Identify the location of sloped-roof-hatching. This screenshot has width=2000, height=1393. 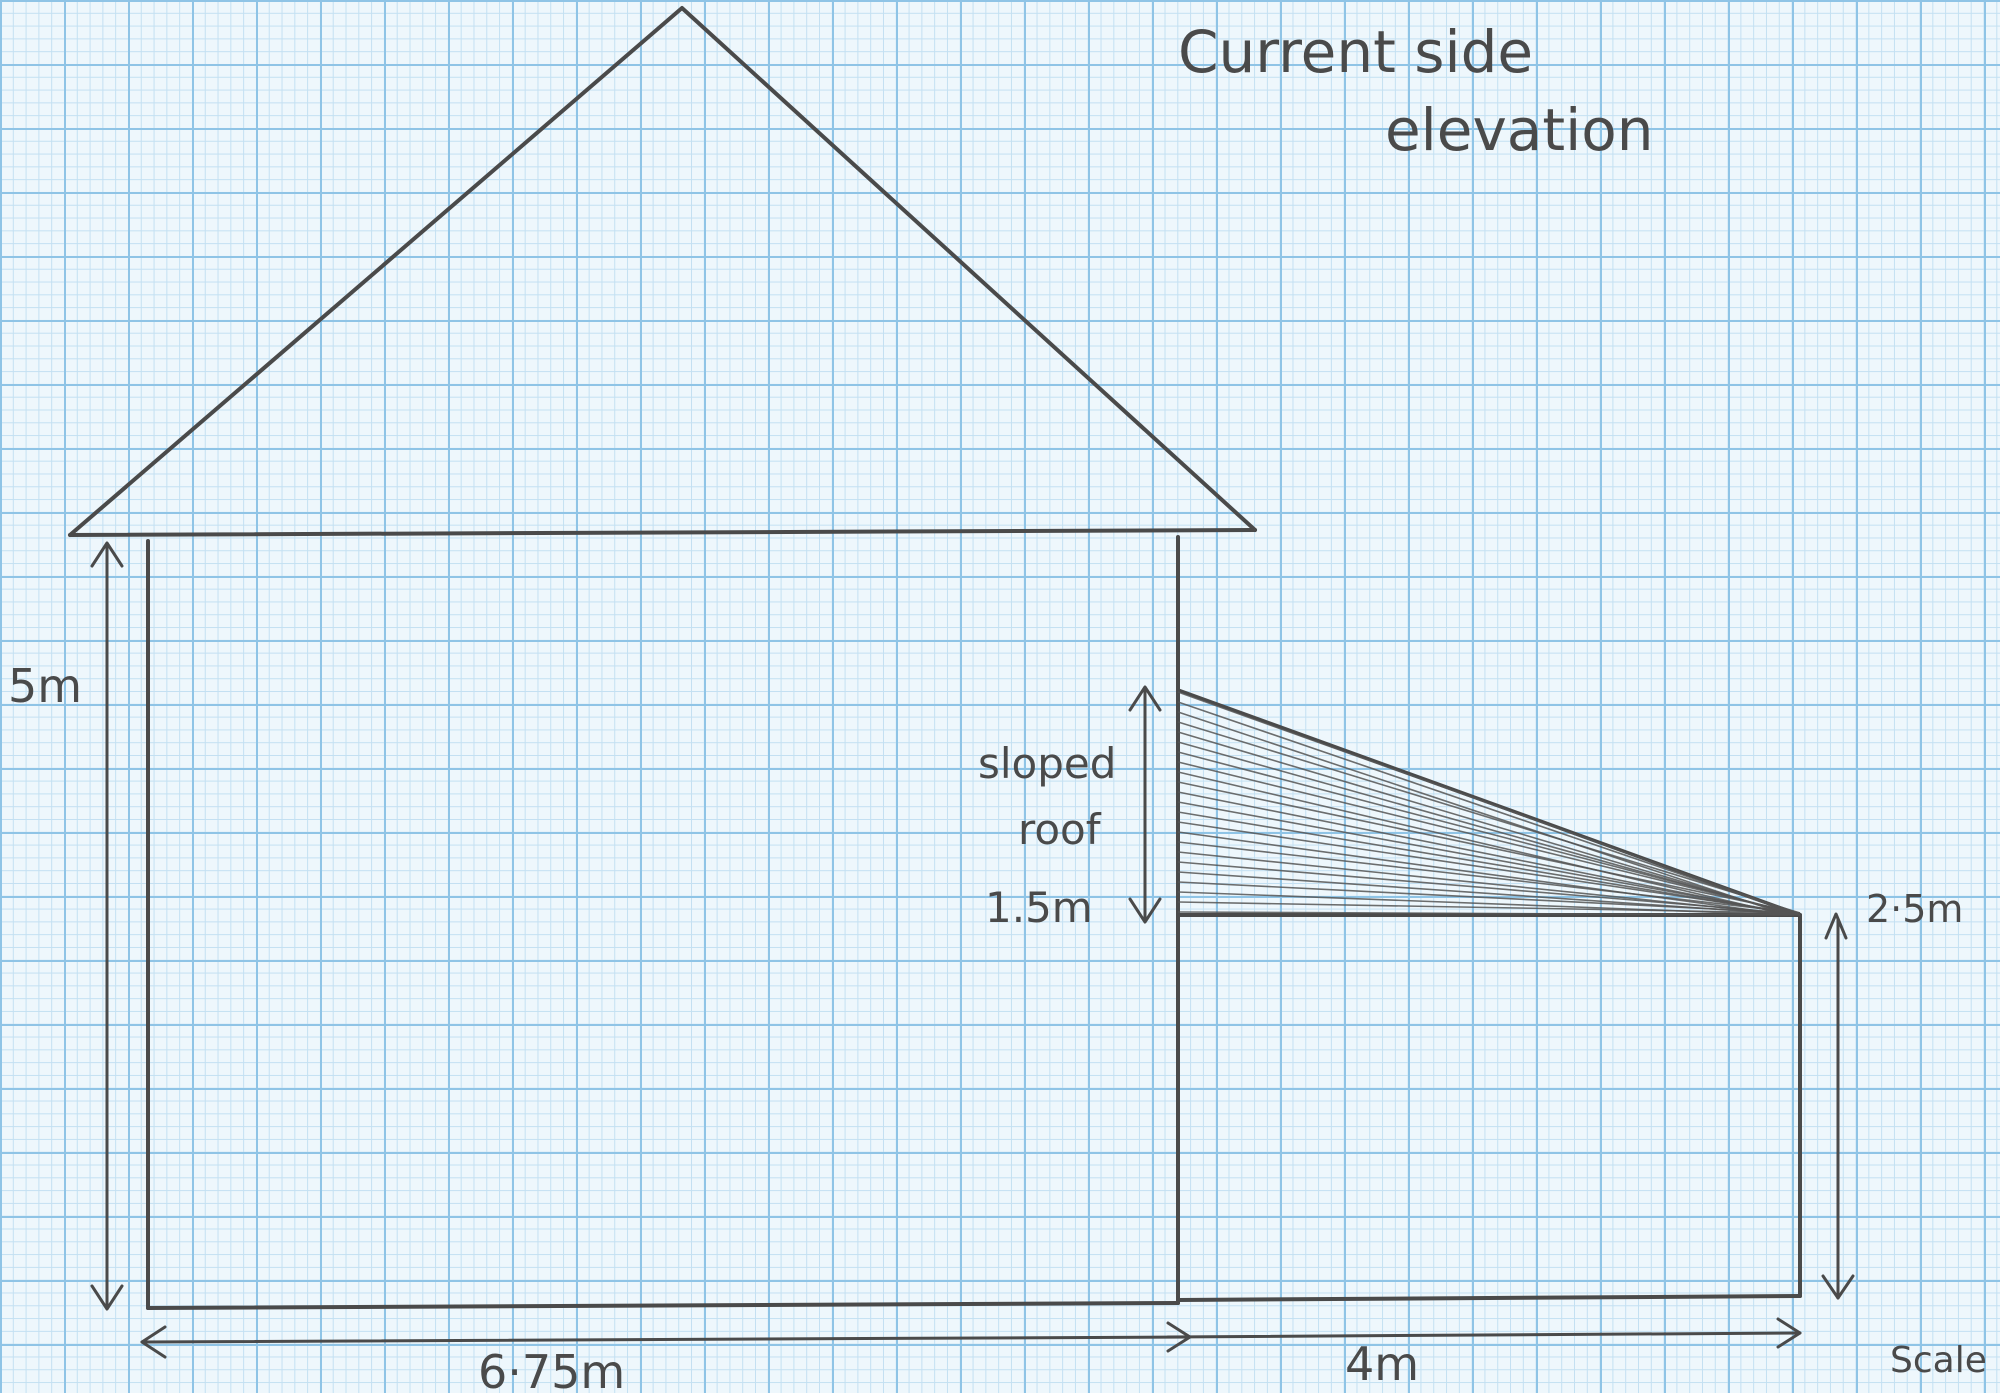
(1489, 803).